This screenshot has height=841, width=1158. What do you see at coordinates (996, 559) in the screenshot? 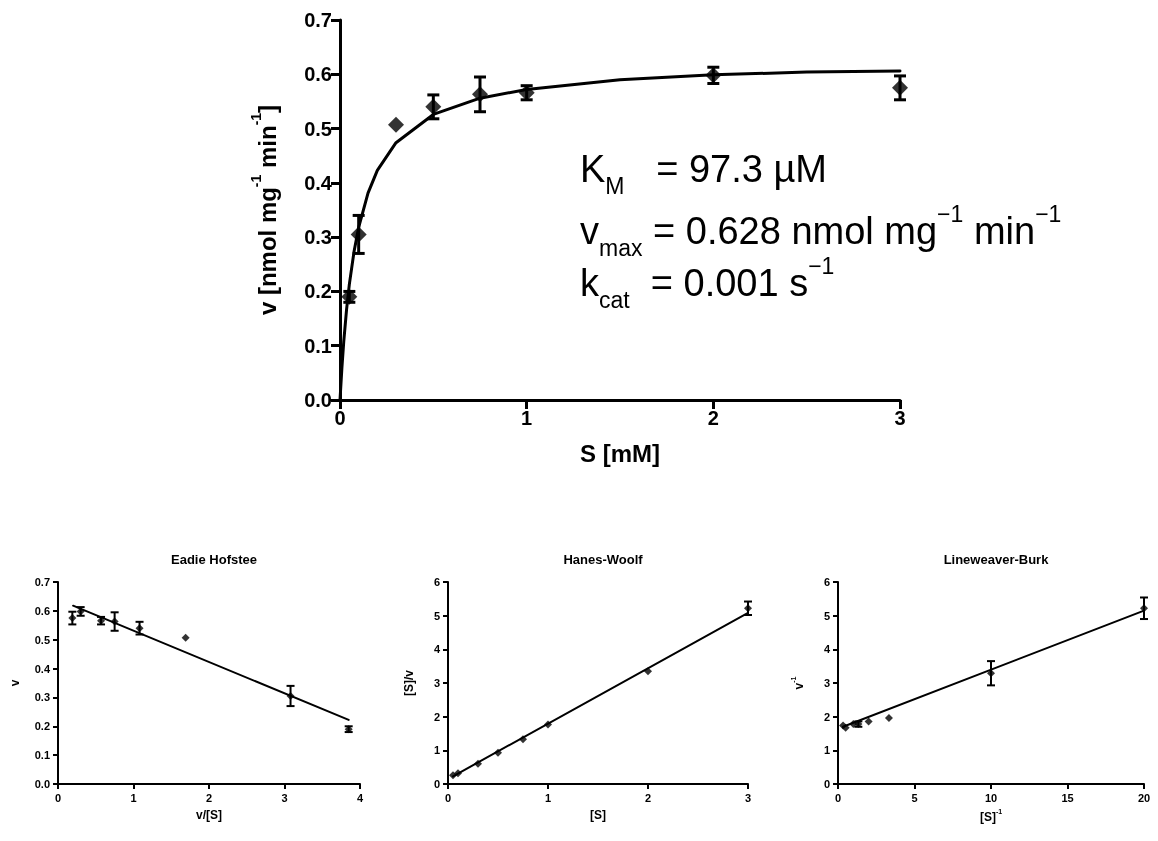
I see `chart-title: Lineweaver-Burk` at bounding box center [996, 559].